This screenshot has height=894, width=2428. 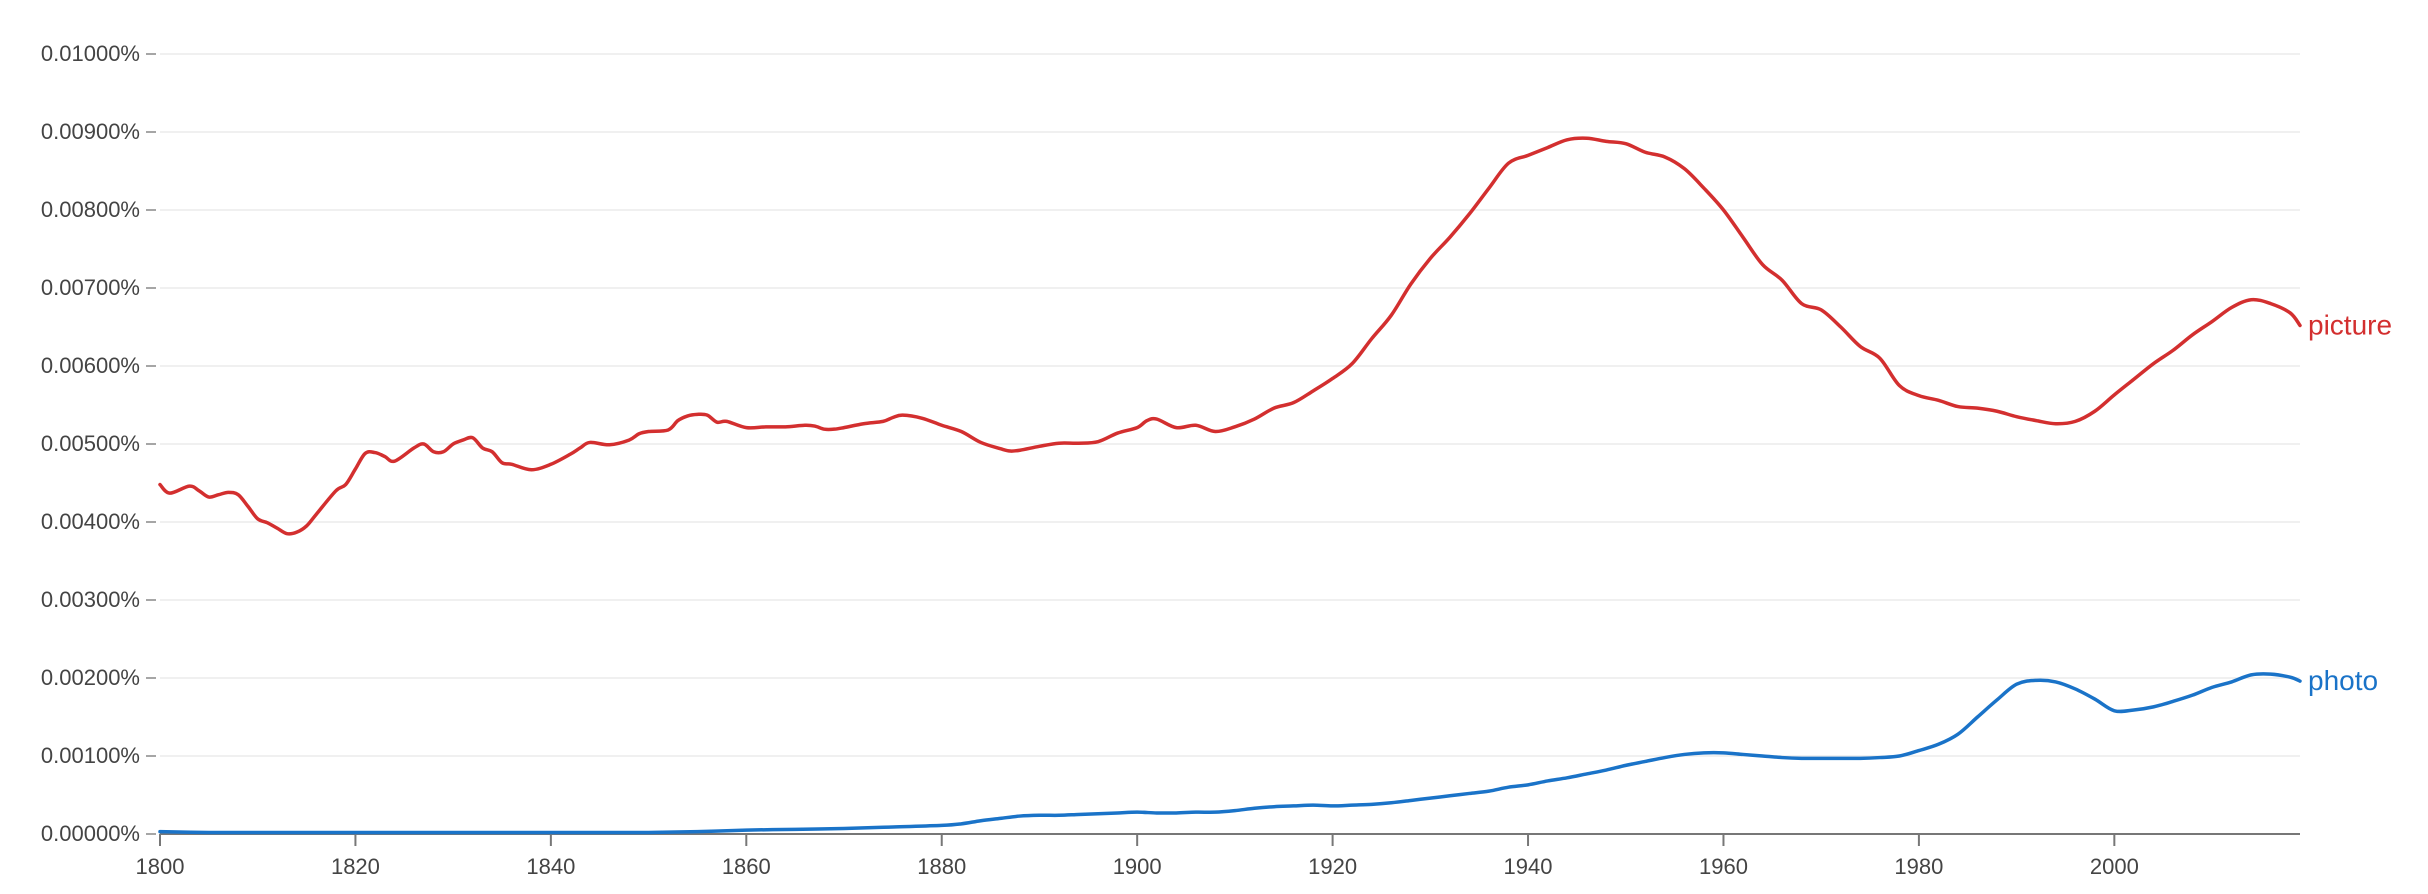 I want to click on xtick-label: 1820, so click(x=355, y=866).